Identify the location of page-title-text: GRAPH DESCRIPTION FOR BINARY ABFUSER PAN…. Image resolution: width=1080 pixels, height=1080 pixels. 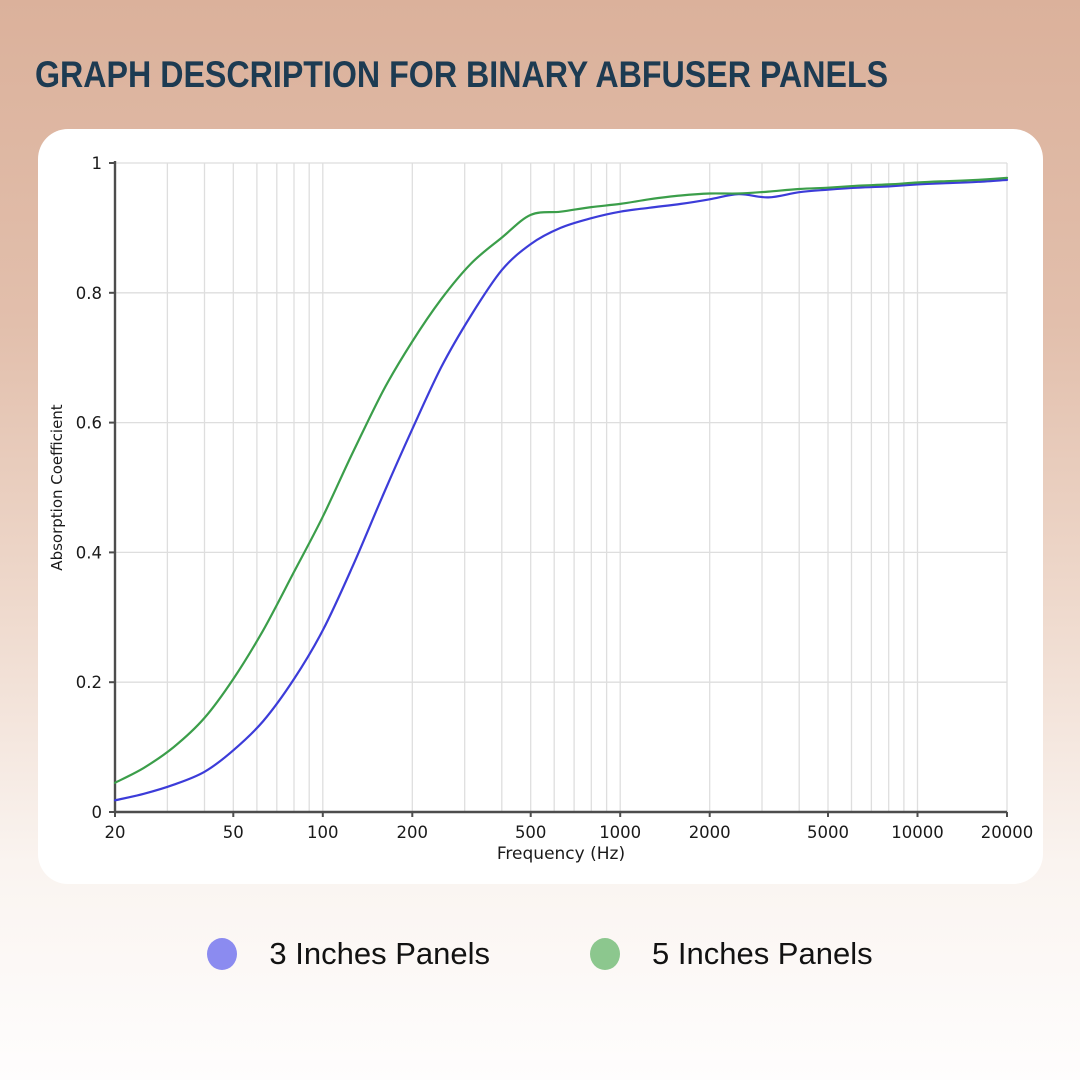
(462, 74).